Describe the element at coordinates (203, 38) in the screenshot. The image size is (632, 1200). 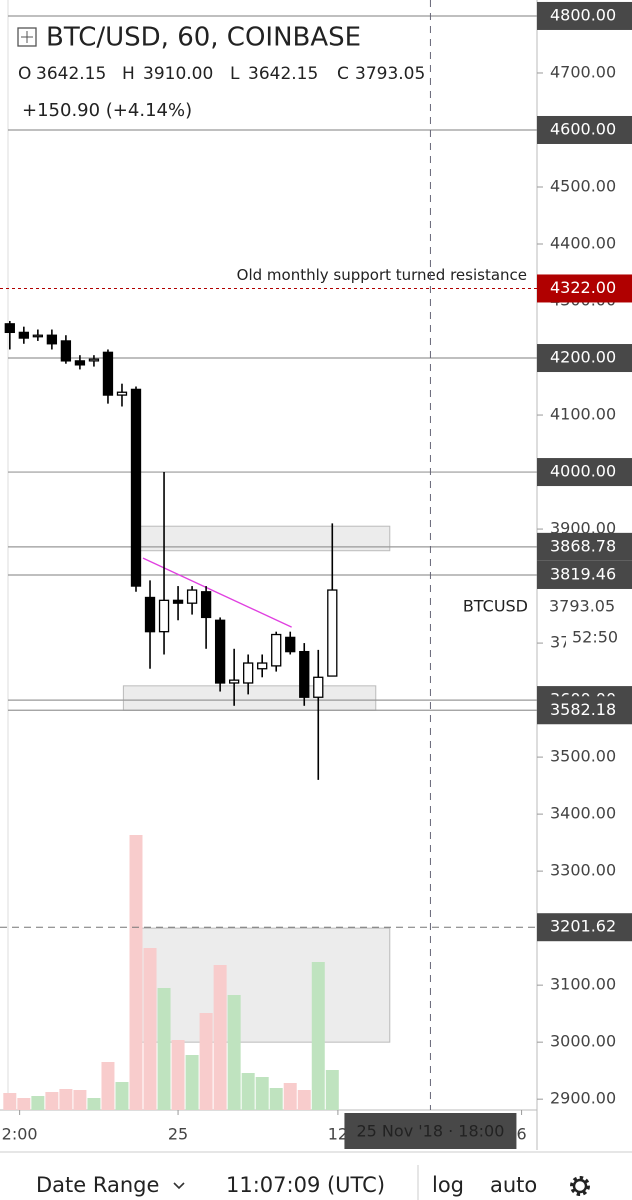
I see `chart-title: BTC/USD, 60, COINBASE` at that location.